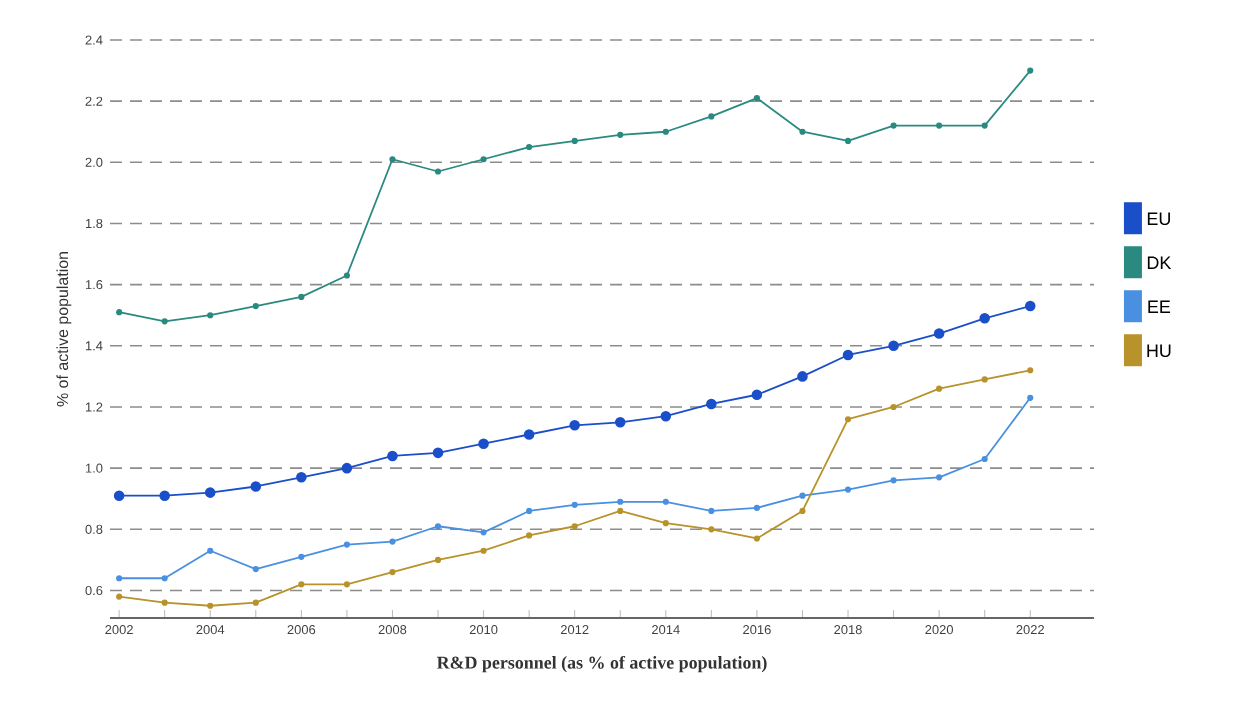 The width and height of the screenshot is (1252, 706). What do you see at coordinates (1159, 262) in the screenshot?
I see `legend-label: DK` at bounding box center [1159, 262].